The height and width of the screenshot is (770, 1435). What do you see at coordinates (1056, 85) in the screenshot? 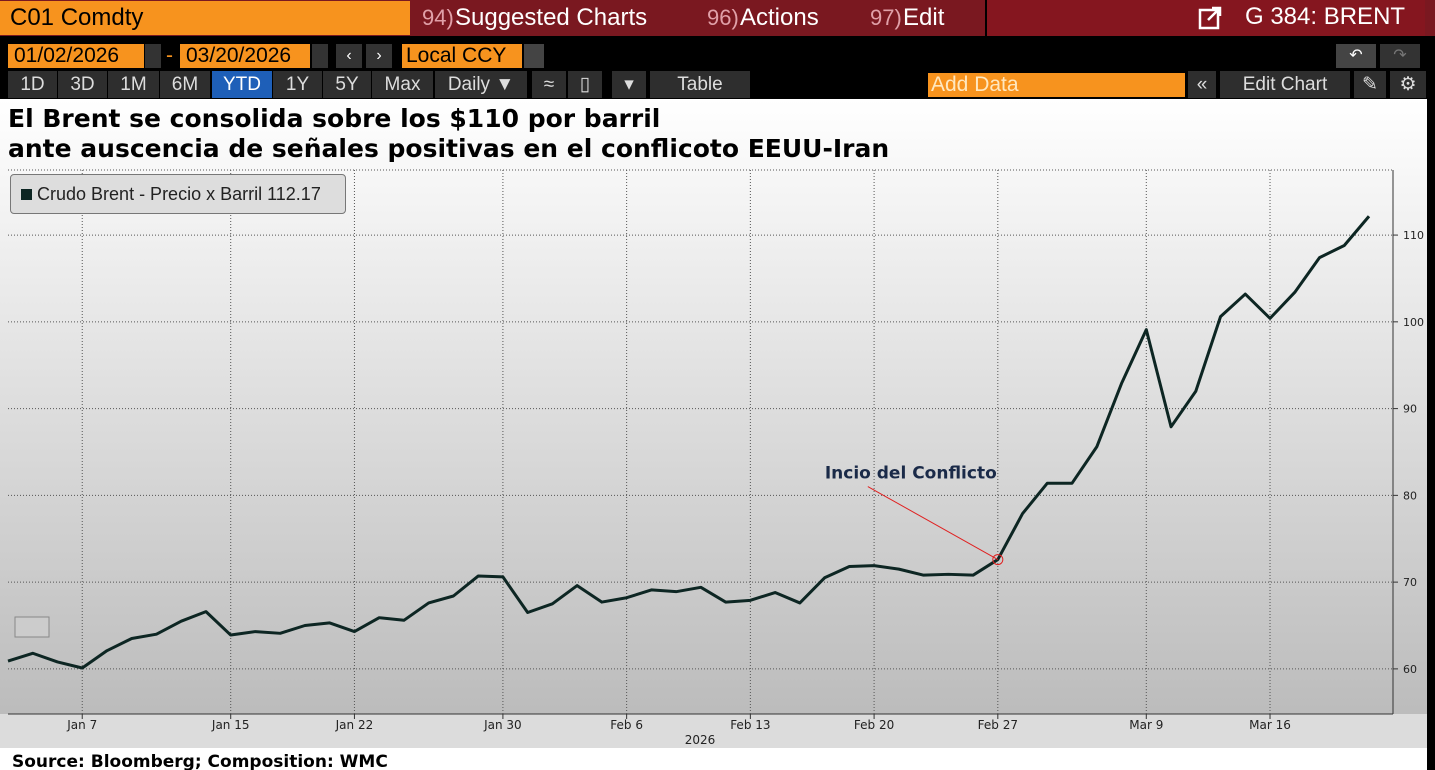
I see `add-data: Add Data` at bounding box center [1056, 85].